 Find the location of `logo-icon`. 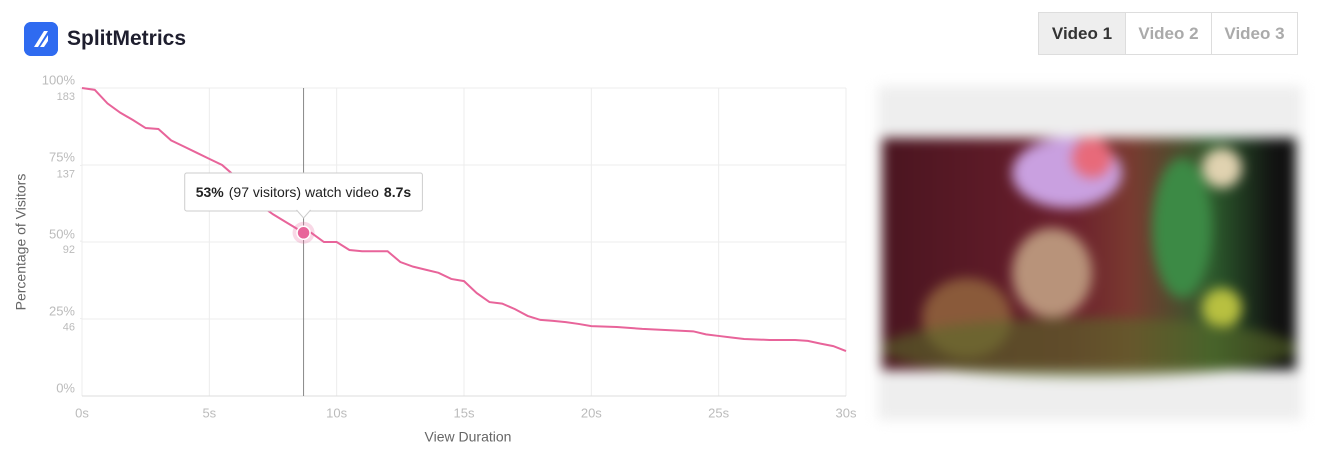

logo-icon is located at coordinates (41, 39).